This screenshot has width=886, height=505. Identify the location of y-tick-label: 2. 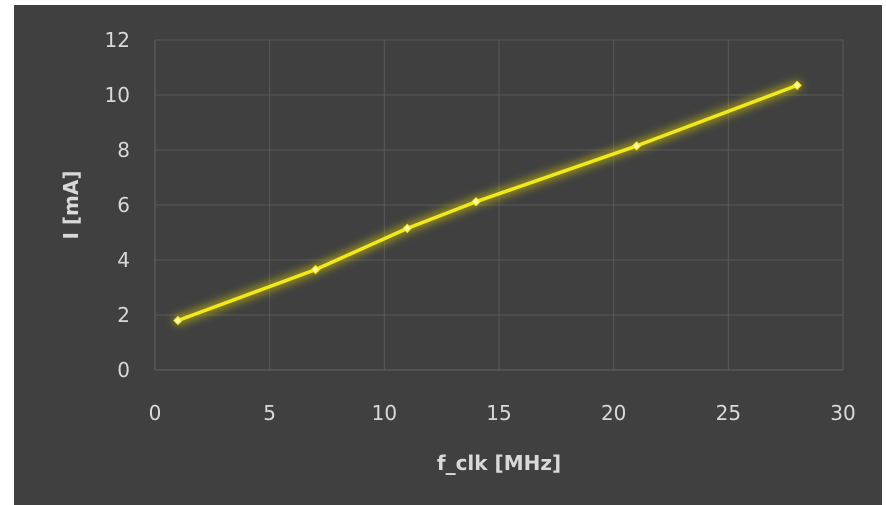
(123, 315).